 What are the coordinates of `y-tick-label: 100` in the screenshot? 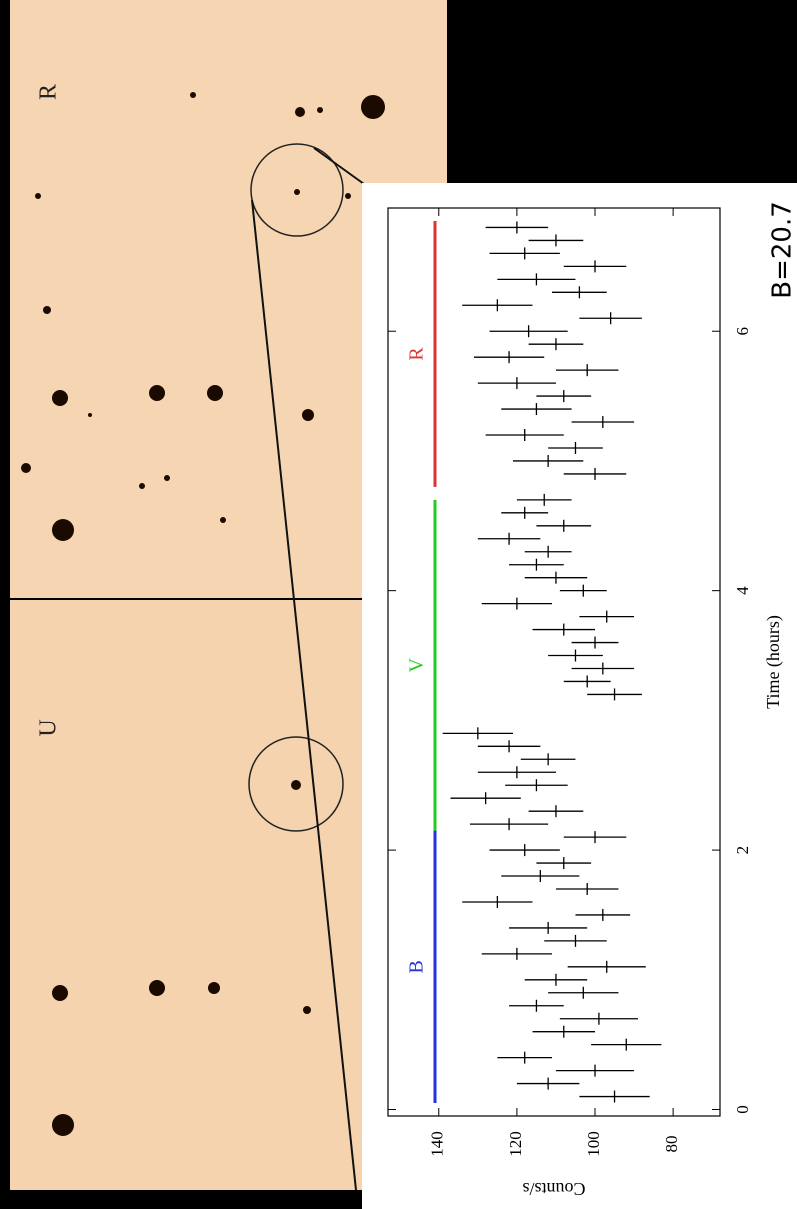 It's located at (593, 1144).